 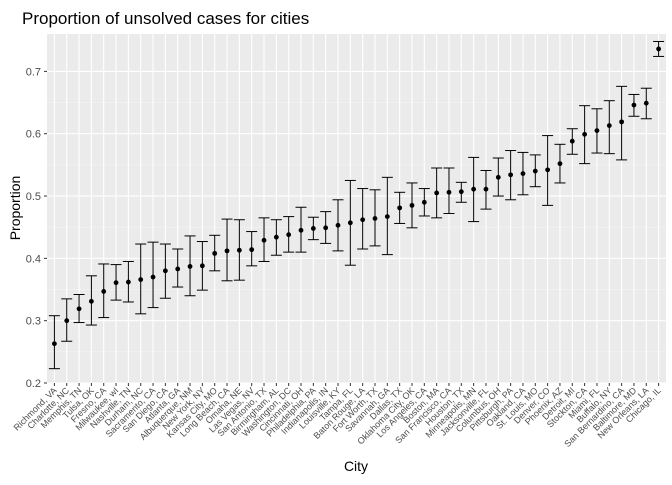 I want to click on chart-title: Proportion of unsolved cases for cities, so click(x=165, y=18).